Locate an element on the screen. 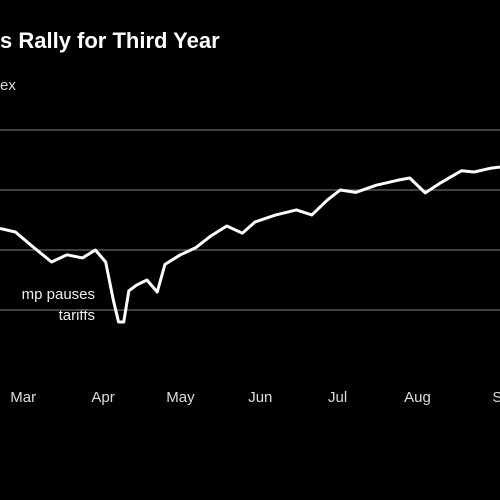  x-tick-label: Jul is located at coordinates (337, 397).